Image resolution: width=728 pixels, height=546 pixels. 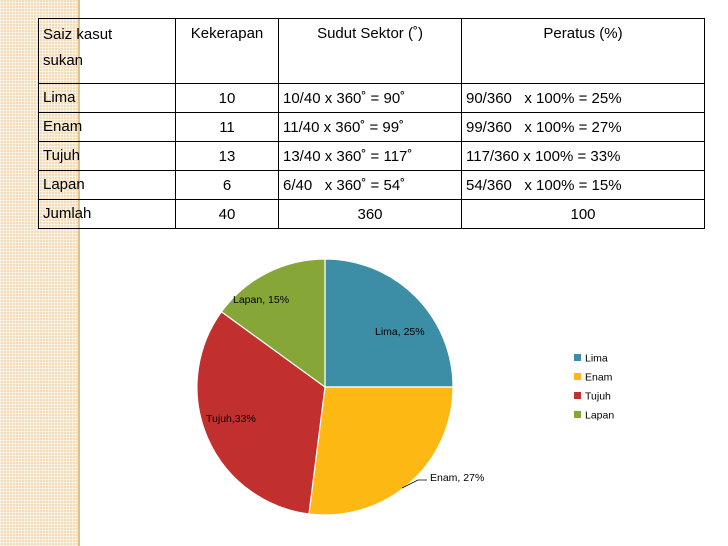 I want to click on legend-label-lima: Lima, so click(x=596, y=359).